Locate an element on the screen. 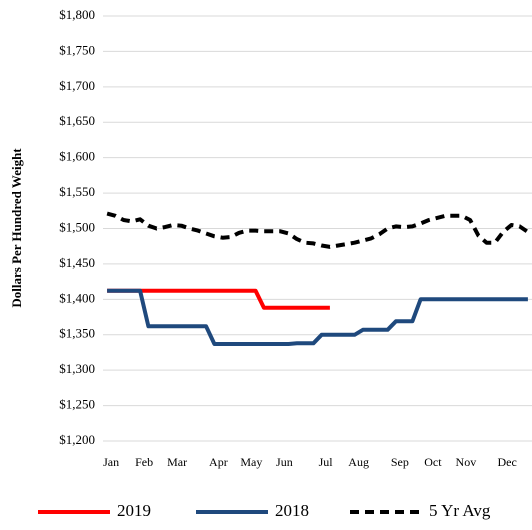  legend-label: 2018 is located at coordinates (292, 510).